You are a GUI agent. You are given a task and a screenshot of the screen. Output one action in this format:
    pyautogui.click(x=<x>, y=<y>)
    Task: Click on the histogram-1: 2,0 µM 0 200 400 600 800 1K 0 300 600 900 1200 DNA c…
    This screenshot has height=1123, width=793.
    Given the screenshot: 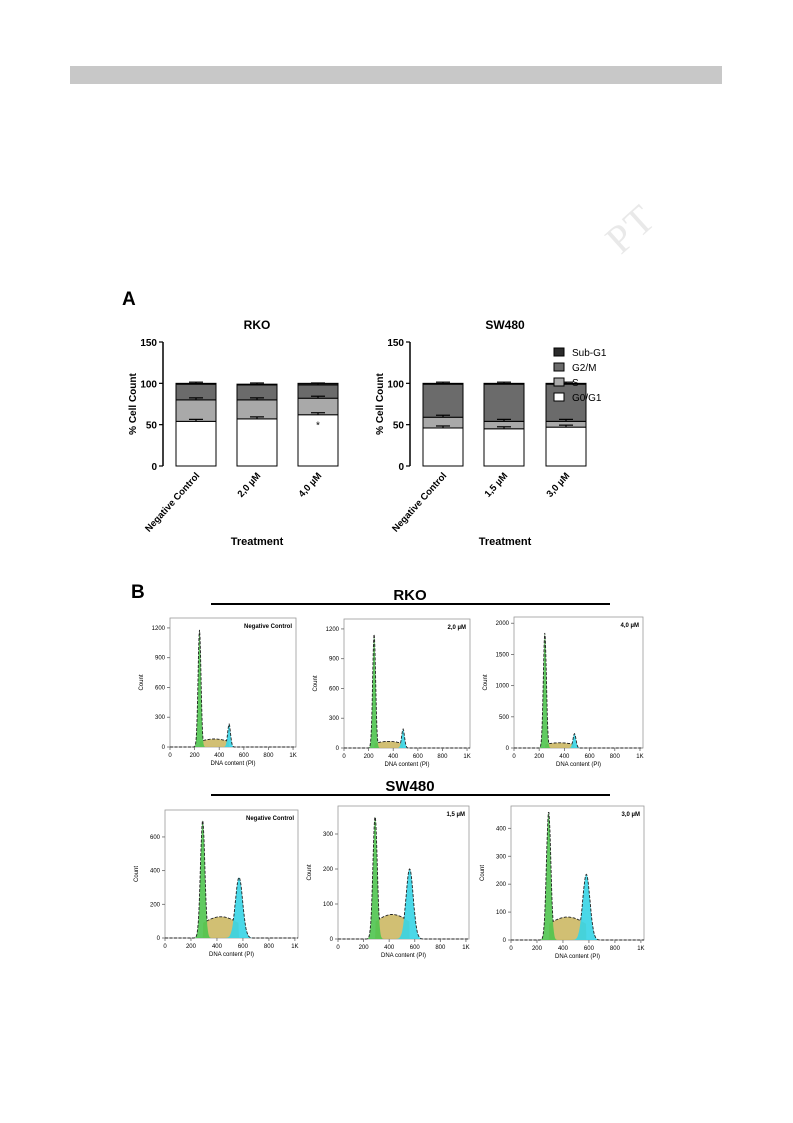 What is the action you would take?
    pyautogui.click(x=392, y=693)
    